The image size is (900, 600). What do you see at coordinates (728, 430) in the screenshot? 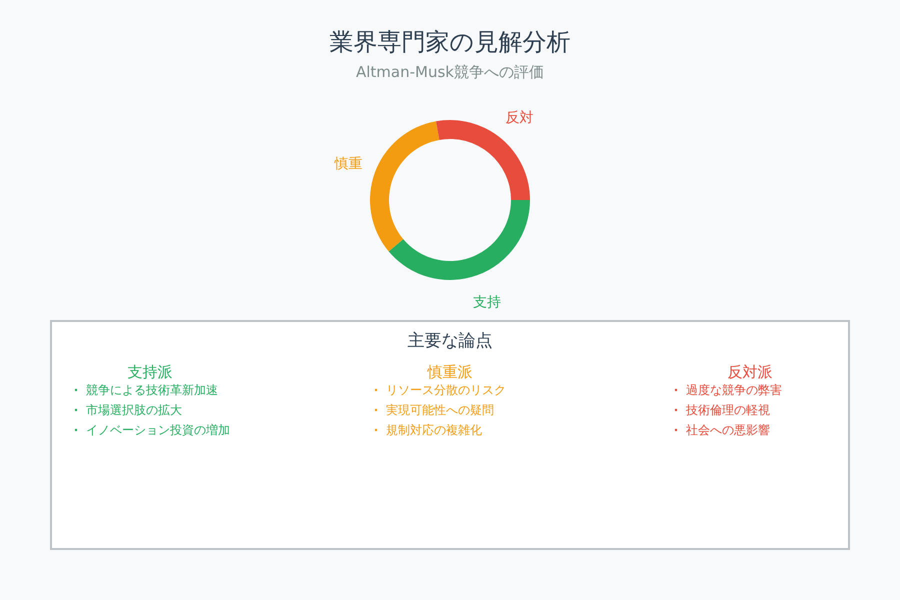
I see `text: 社会への悪影響` at bounding box center [728, 430].